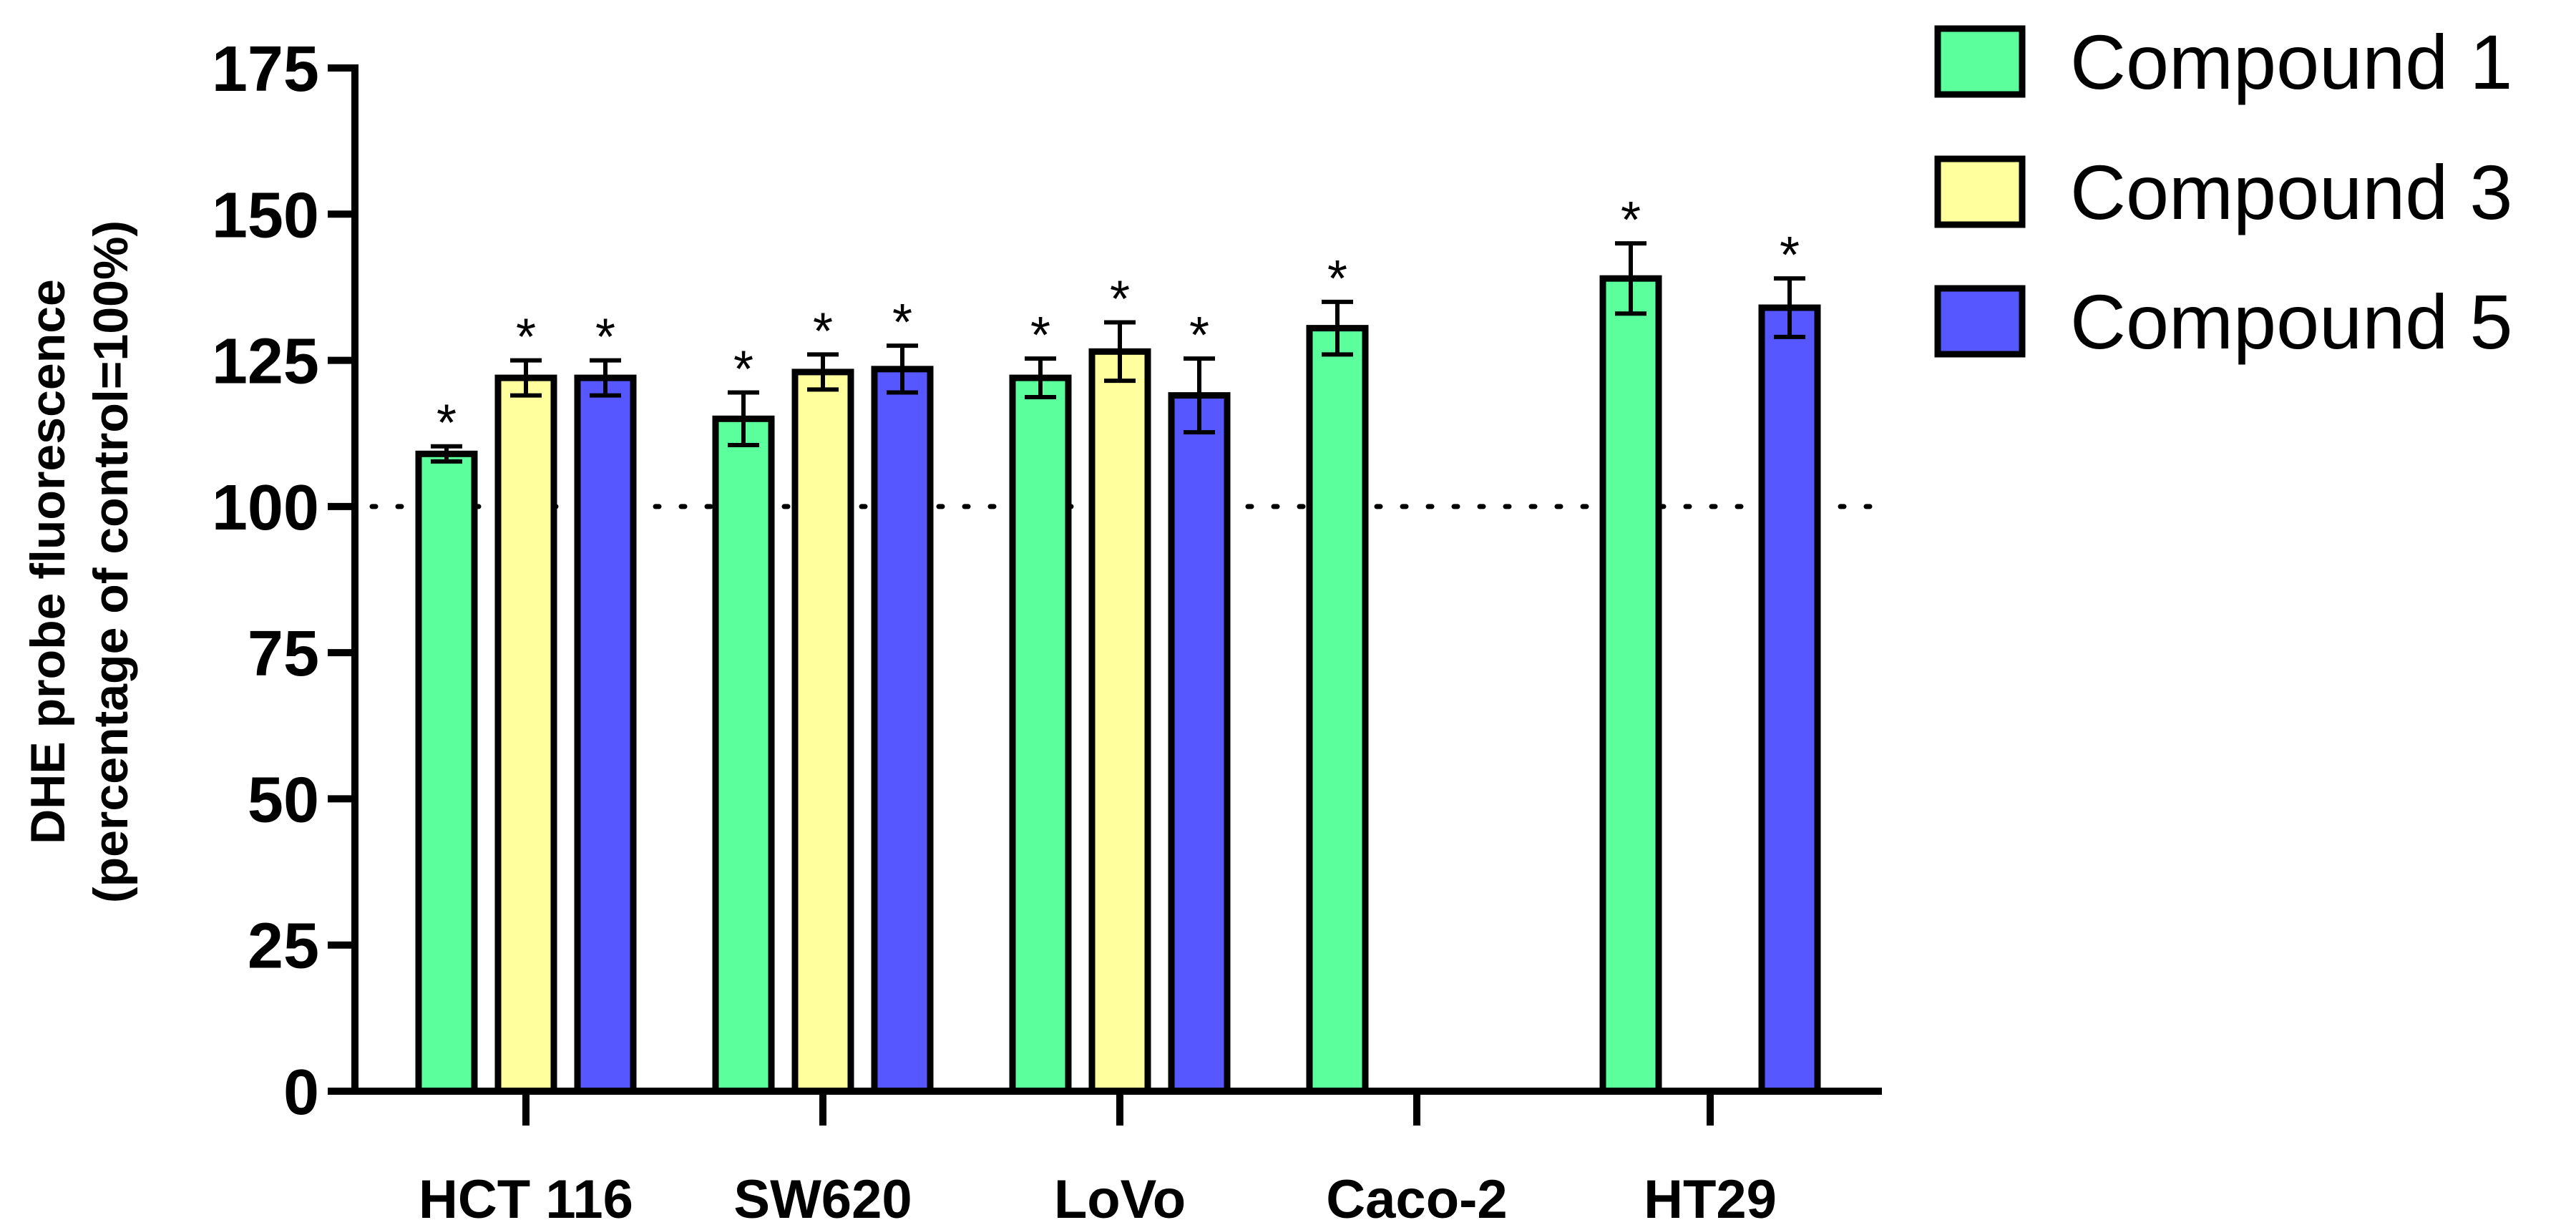 This screenshot has width=2576, height=1220. Describe the element at coordinates (2291, 62) in the screenshot. I see `legend-label: Compound 1` at that location.